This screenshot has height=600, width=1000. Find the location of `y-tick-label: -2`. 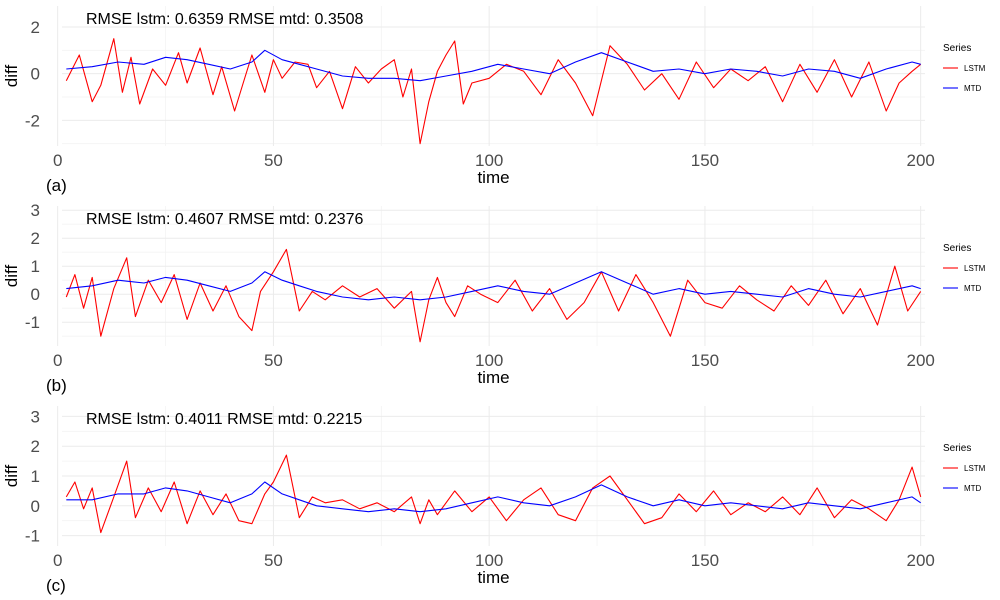

y-tick-label: -2 is located at coordinates (32, 120).